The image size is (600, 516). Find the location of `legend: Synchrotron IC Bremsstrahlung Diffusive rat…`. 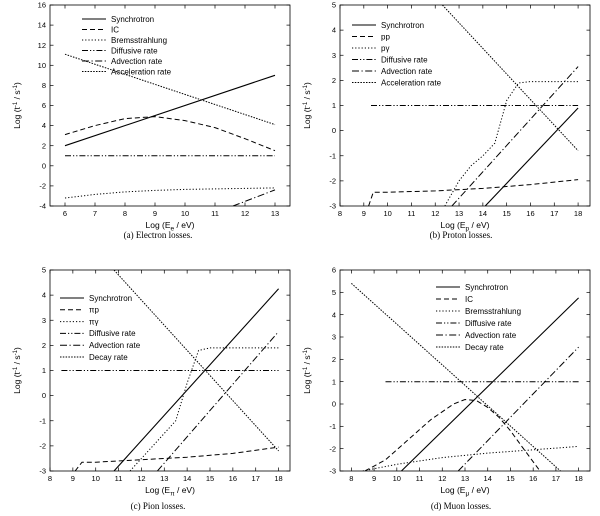

legend: Synchrotron IC Bremsstrahlung Diffusive rat… is located at coordinates (478, 317).